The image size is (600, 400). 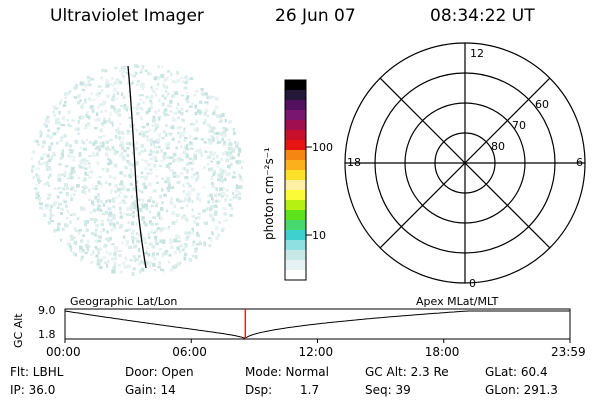 What do you see at coordinates (457, 301) in the screenshot?
I see `timeline-right-label: Apex MLat/MLT` at bounding box center [457, 301].